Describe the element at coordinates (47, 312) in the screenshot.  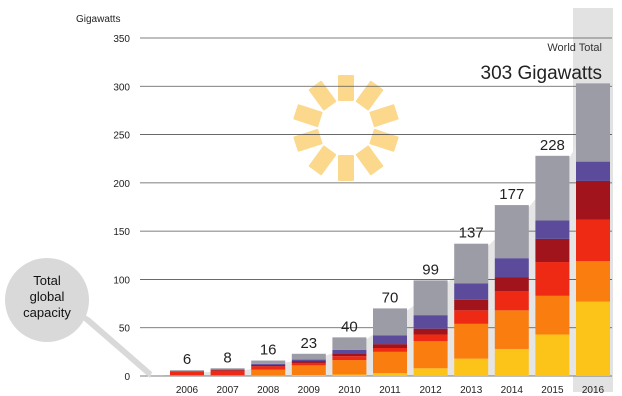
I see `callout-text-line: capacity` at that location.